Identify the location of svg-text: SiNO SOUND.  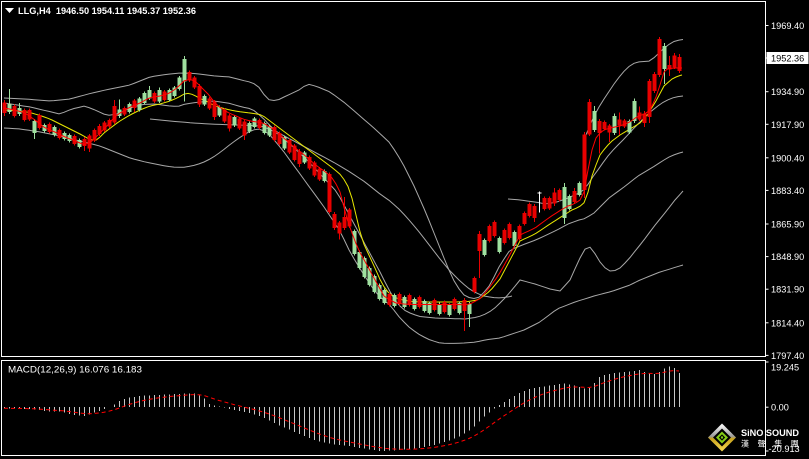
(770, 433).